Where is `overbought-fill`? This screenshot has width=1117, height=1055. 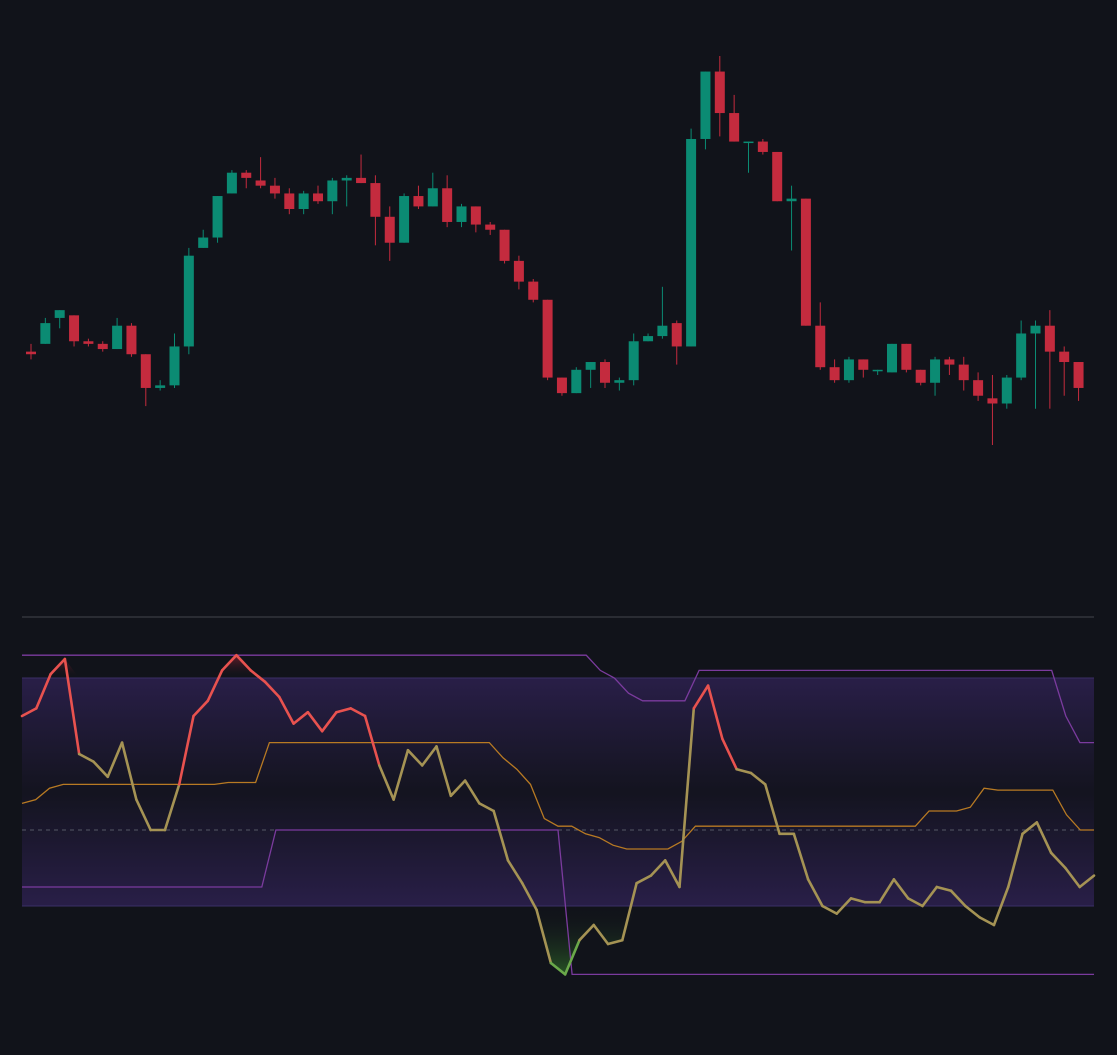 overbought-fill is located at coordinates (558, 666).